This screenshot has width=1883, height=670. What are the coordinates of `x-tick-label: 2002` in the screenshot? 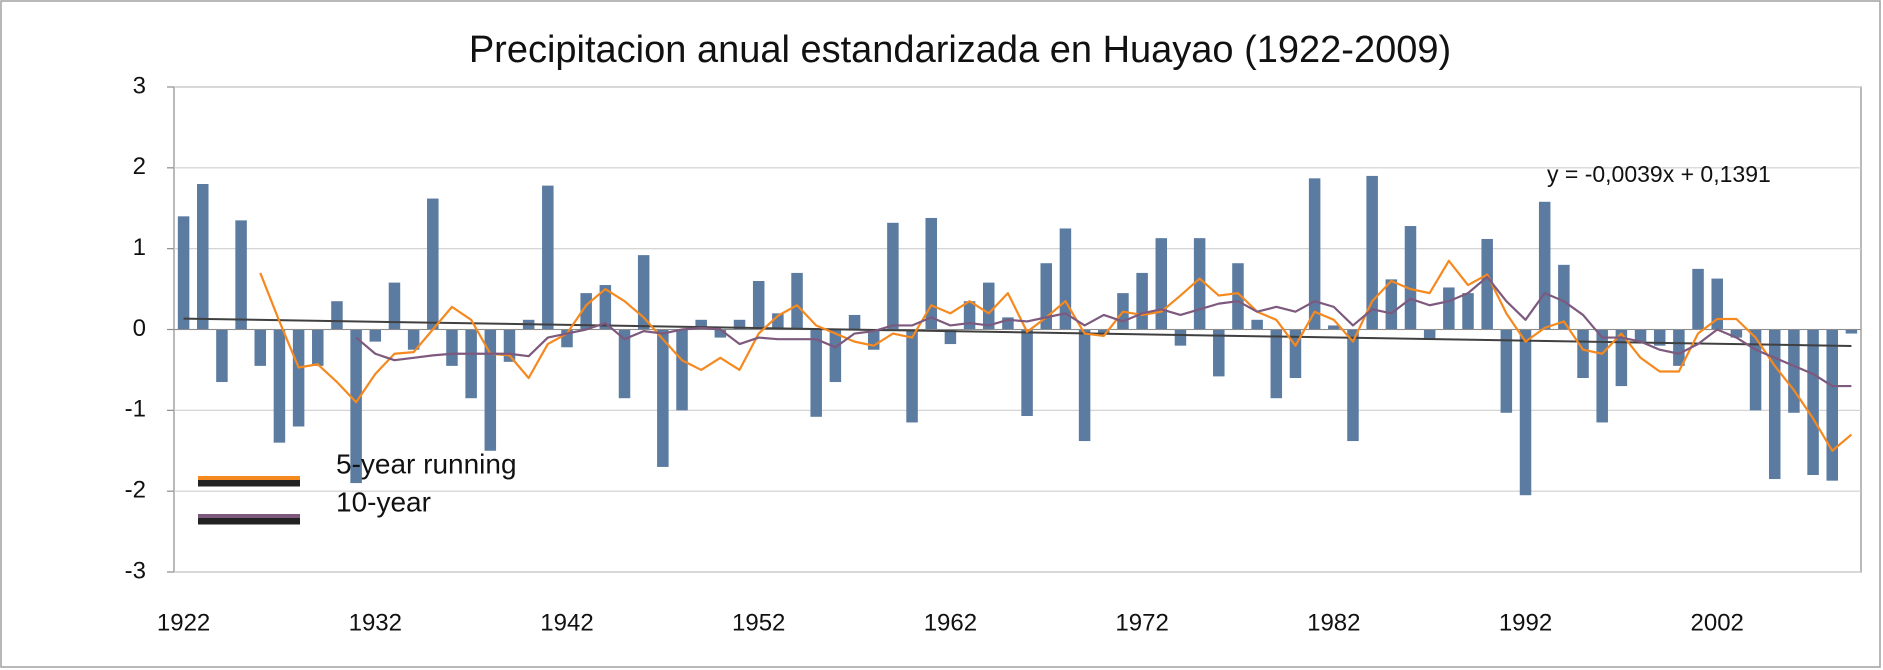 It's located at (1717, 622).